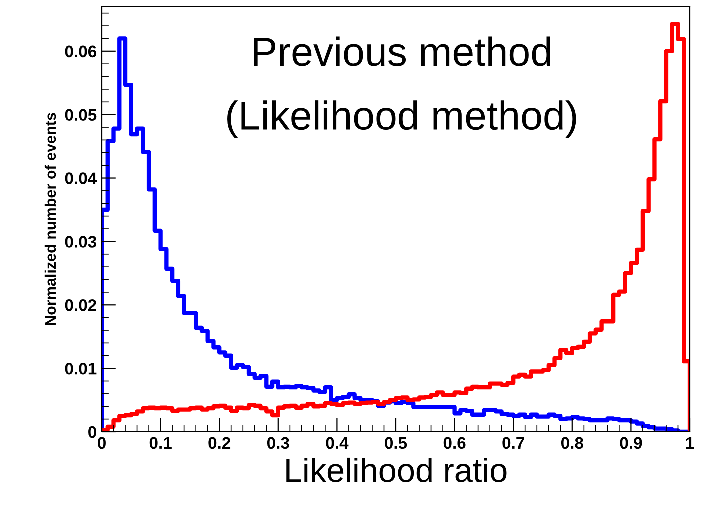 The height and width of the screenshot is (526, 702). Describe the element at coordinates (631, 443) in the screenshot. I see `x-tick-label: 0.9` at that location.